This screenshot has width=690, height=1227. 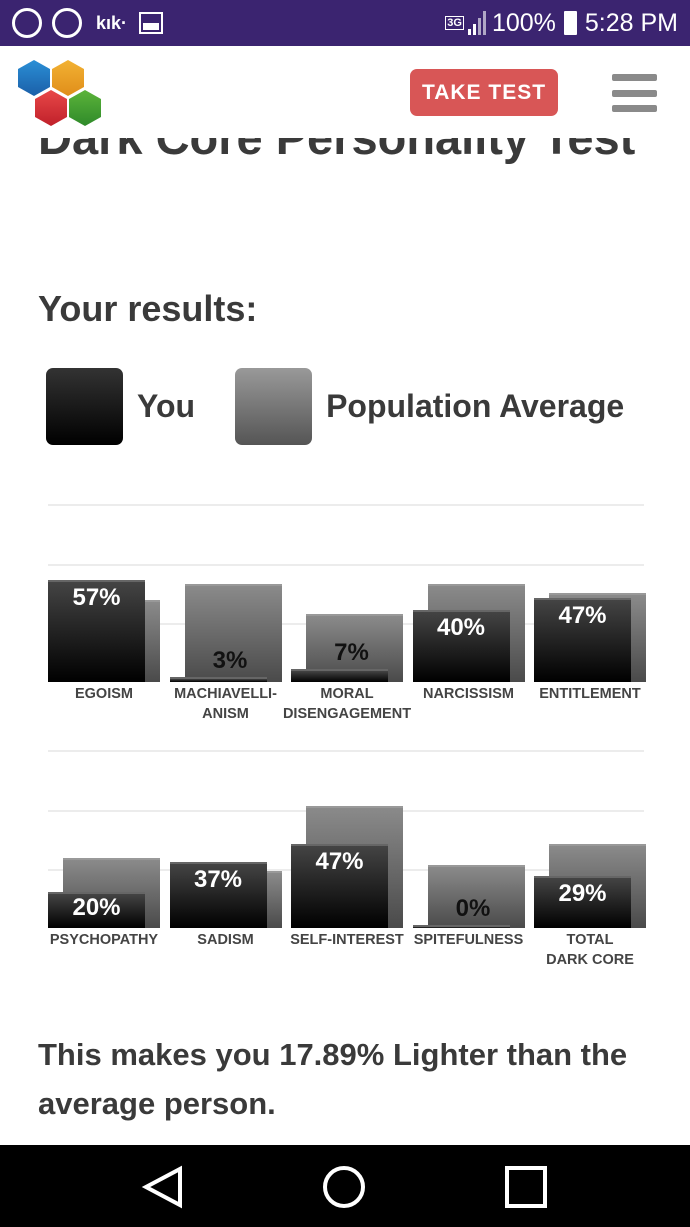 What do you see at coordinates (590, 950) in the screenshot?
I see `category-label: TOTAL DARK CORE` at bounding box center [590, 950].